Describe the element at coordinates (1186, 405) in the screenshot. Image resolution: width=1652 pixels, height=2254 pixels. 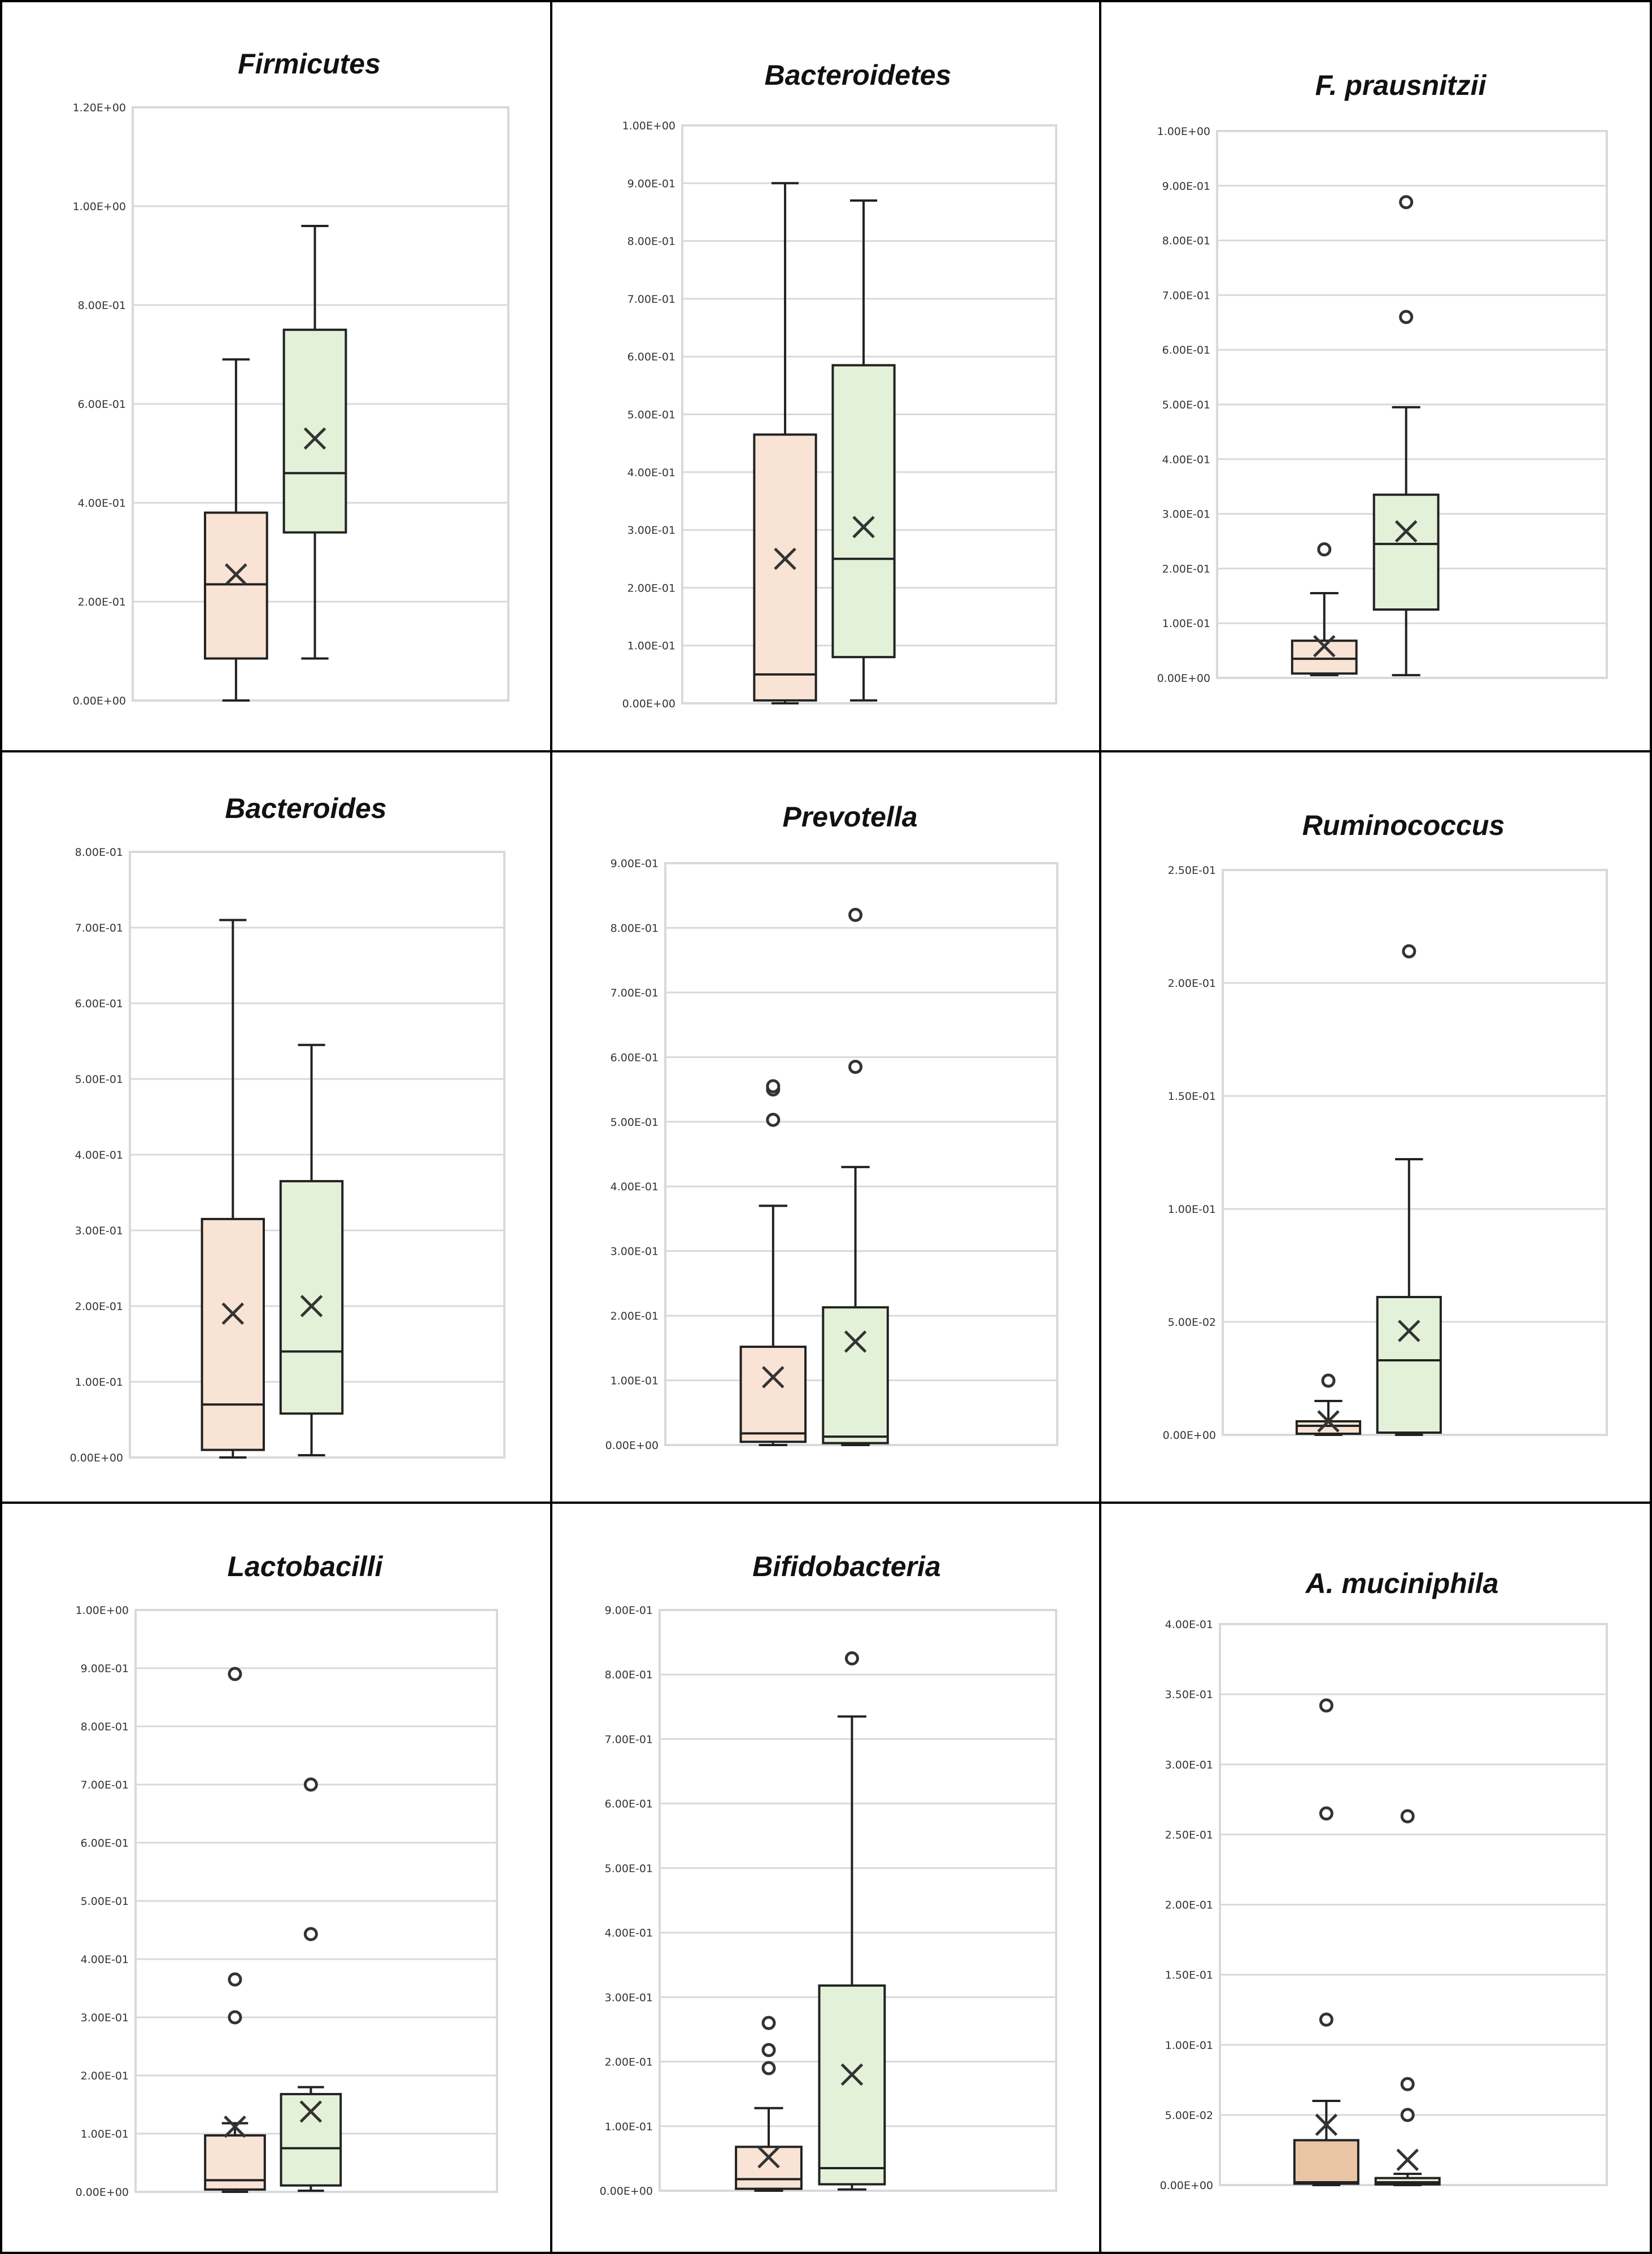
I see `y-tick-label: 5.00E-01` at that location.